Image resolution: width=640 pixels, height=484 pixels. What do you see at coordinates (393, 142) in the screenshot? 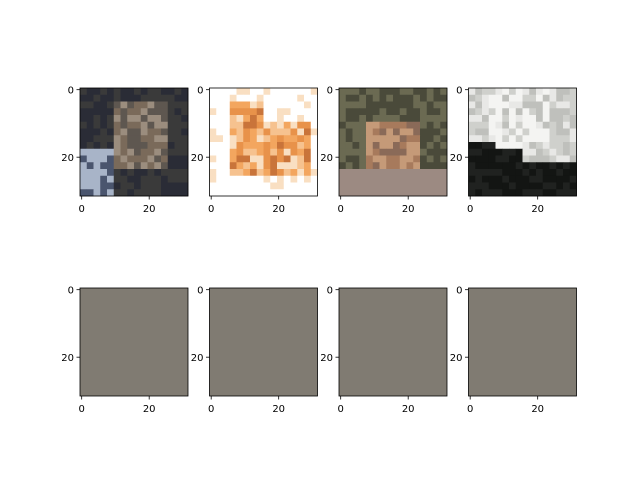
I see `image-deer` at bounding box center [393, 142].